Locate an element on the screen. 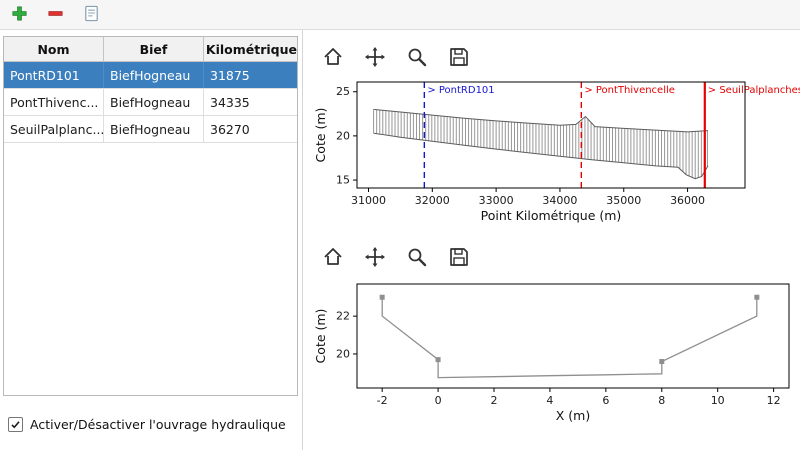  table-header: Nom Bief Point Kilométrique is located at coordinates (150, 49).